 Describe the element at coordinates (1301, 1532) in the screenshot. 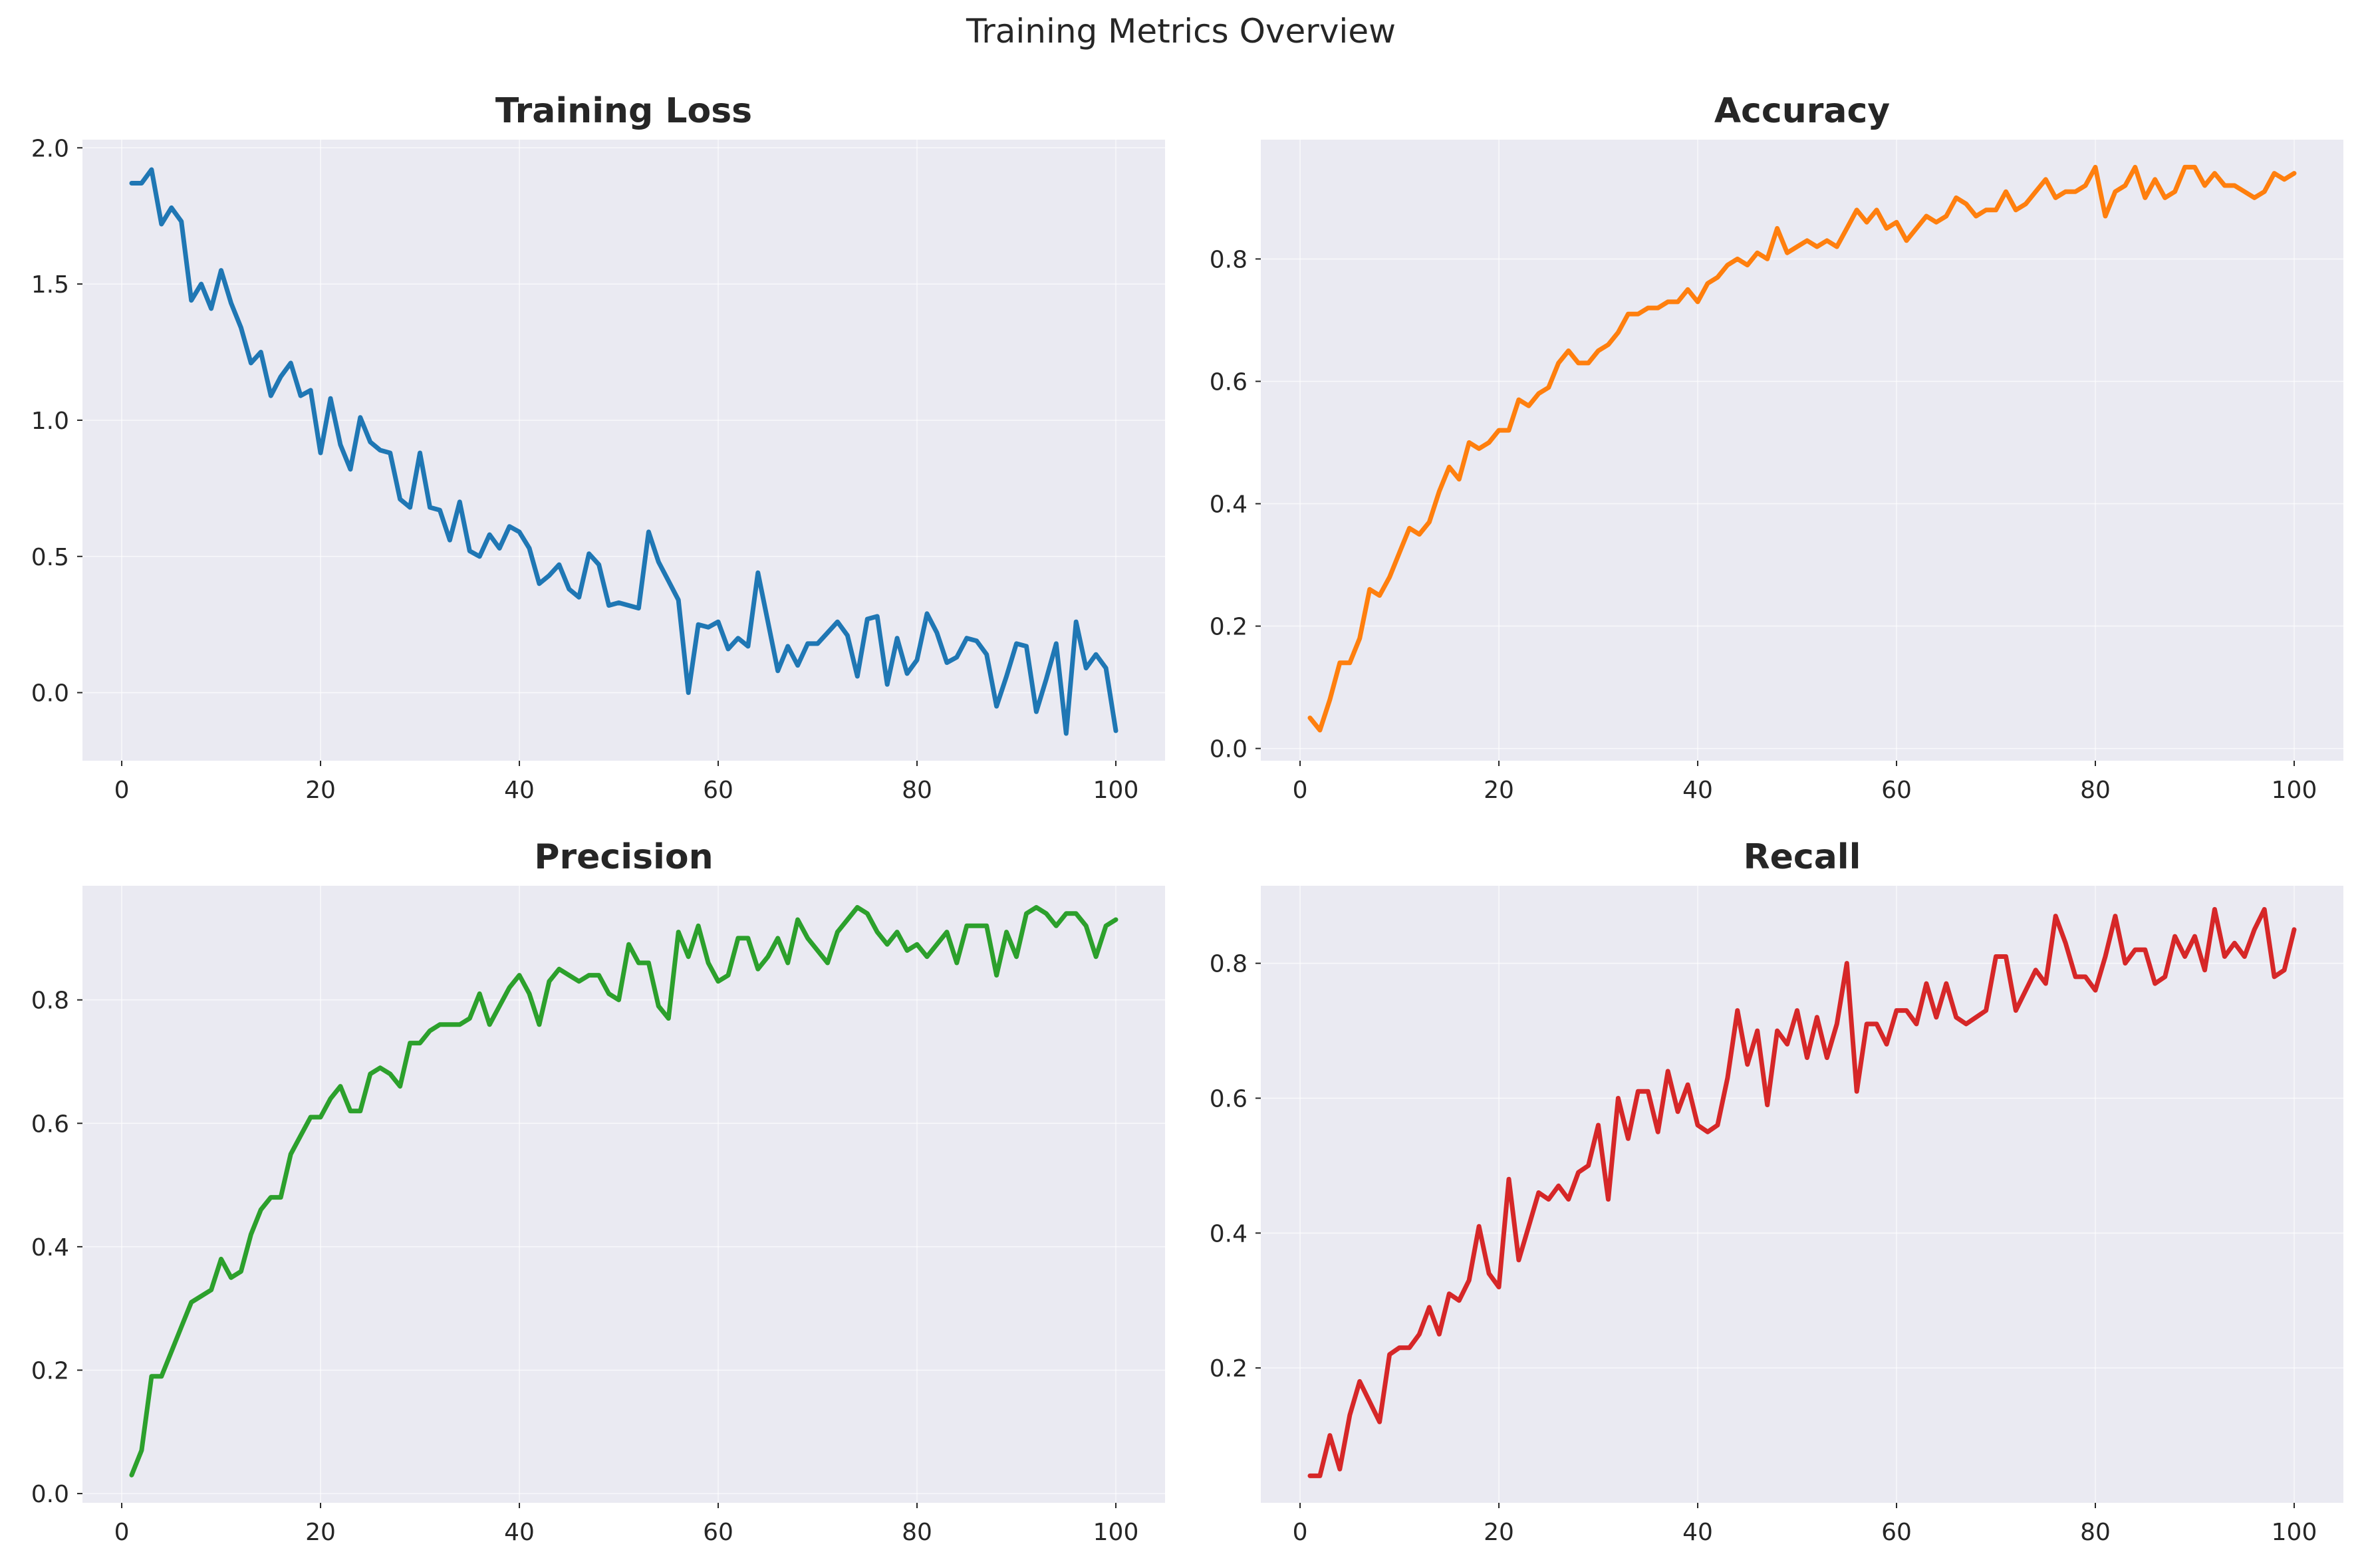

I see `recall-x-tick-label: 0` at that location.